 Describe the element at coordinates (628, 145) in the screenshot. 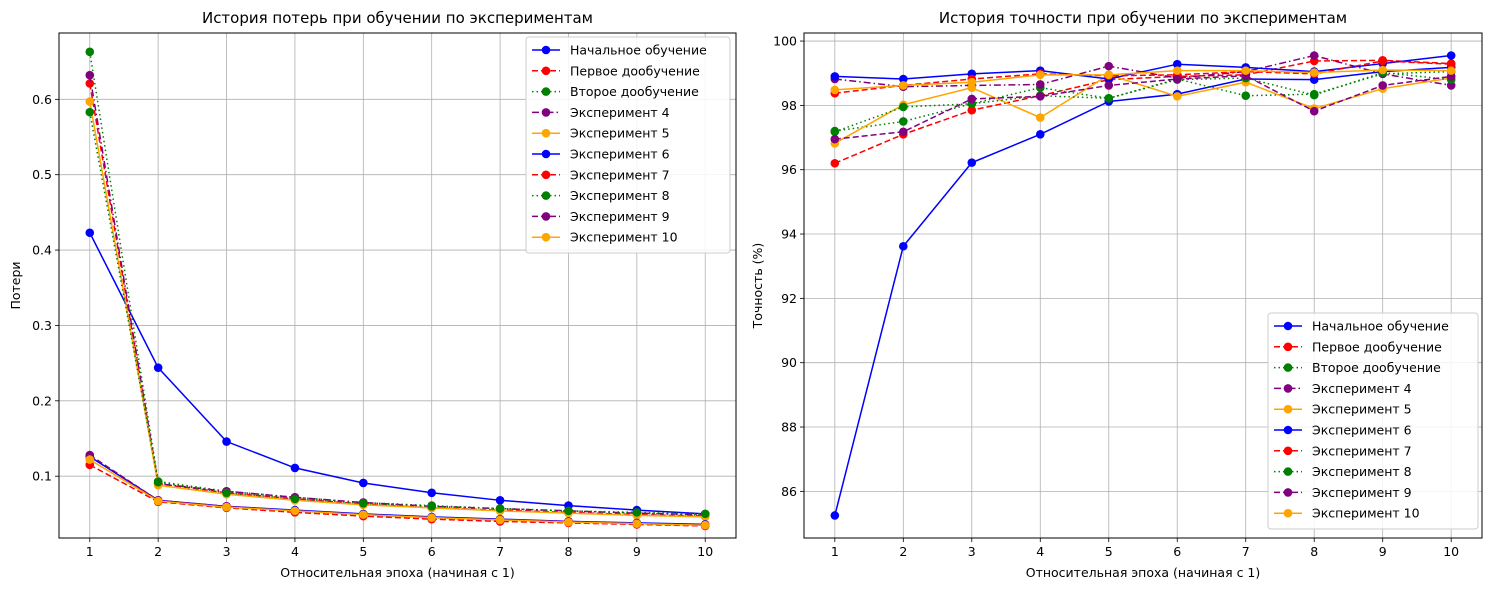

I see `legend-box` at that location.